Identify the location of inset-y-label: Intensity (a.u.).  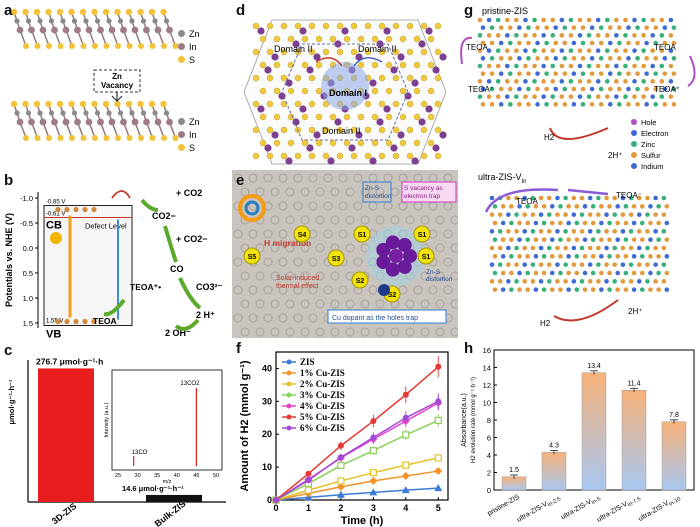
(107, 419).